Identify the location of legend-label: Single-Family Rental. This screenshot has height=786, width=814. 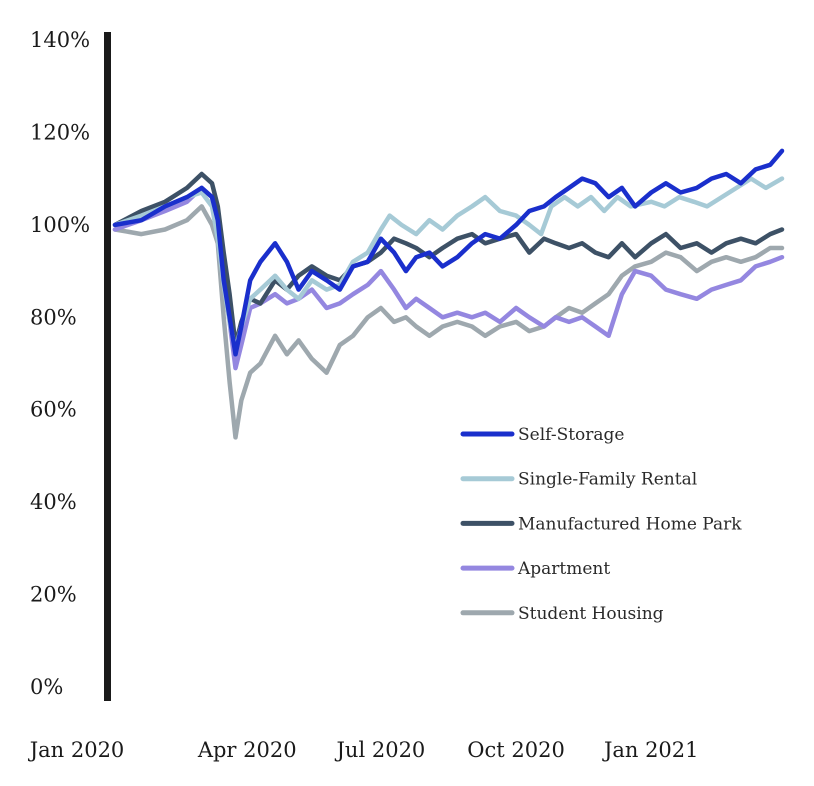
(607, 480).